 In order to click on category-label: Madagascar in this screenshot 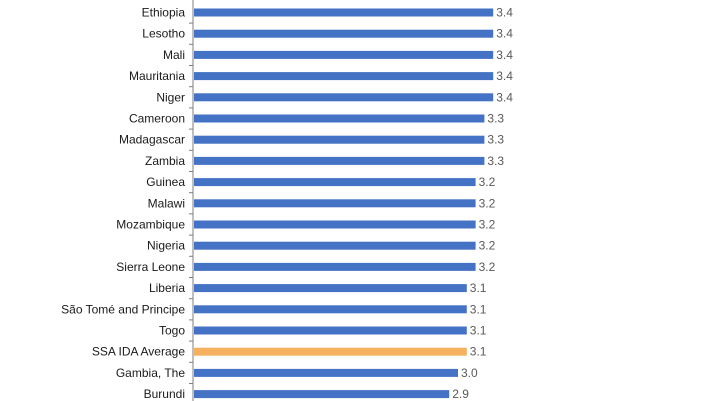, I will do `click(152, 140)`.